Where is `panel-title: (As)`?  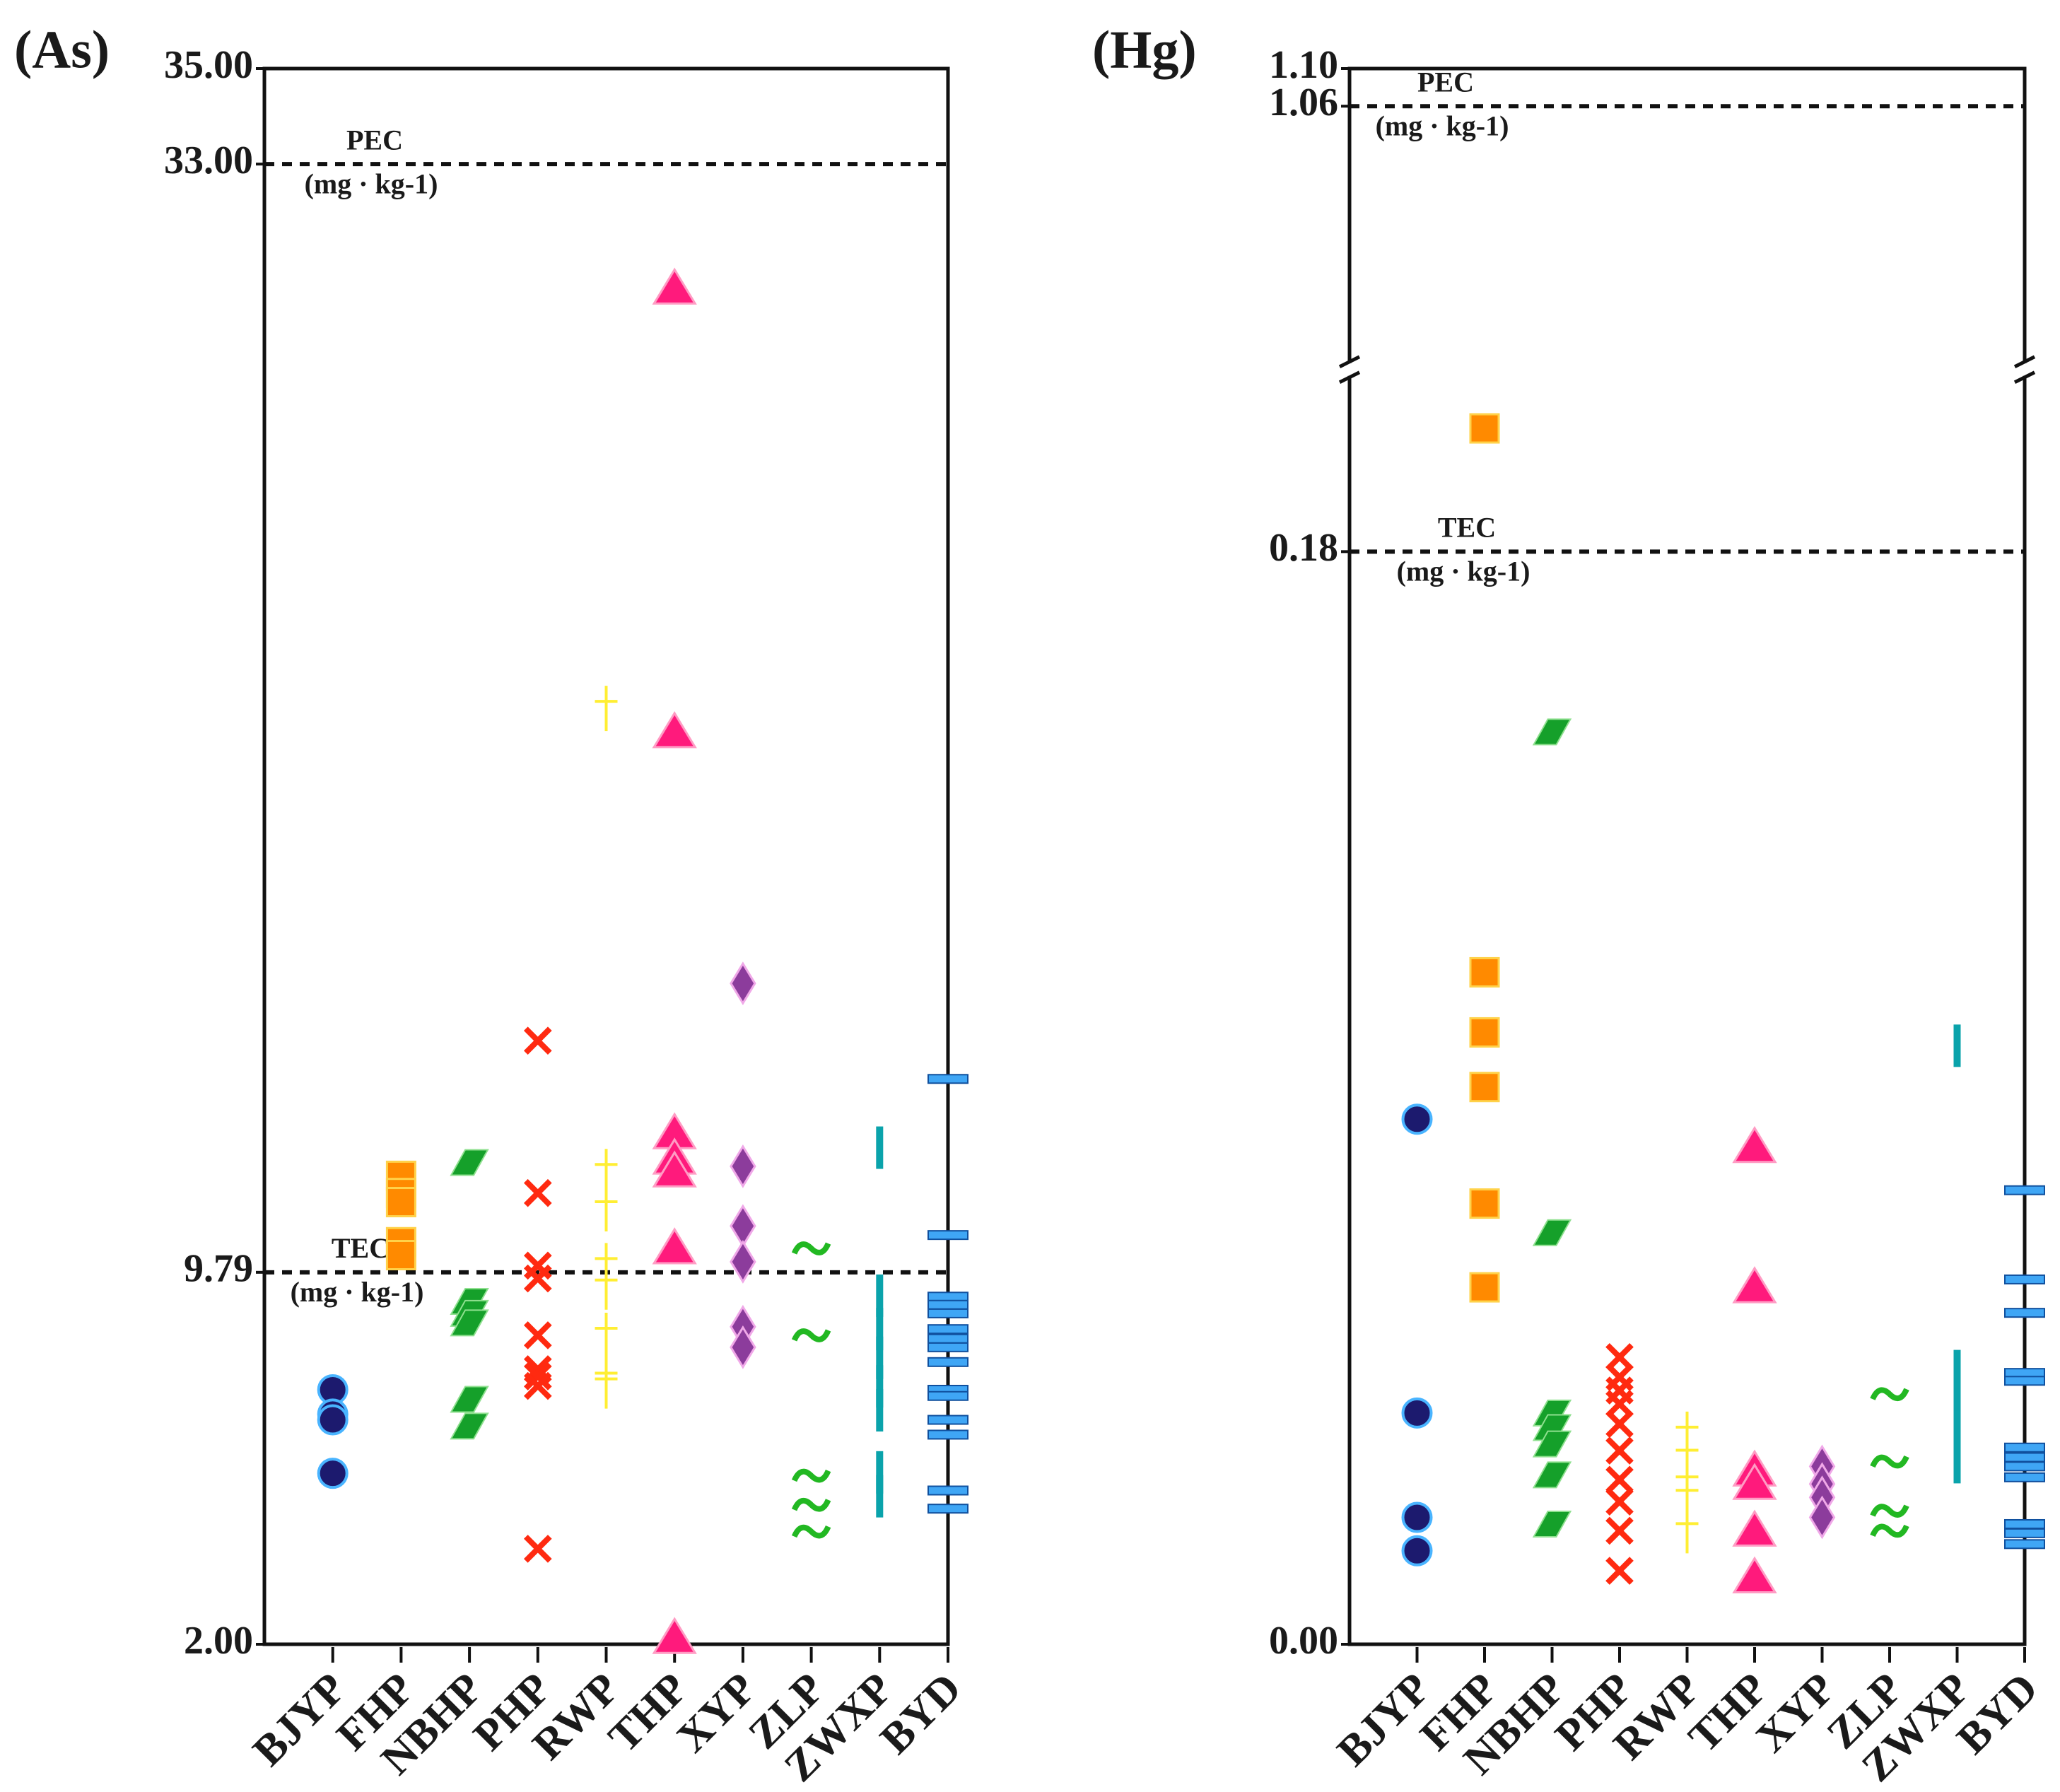 panel-title: (As) is located at coordinates (62, 50).